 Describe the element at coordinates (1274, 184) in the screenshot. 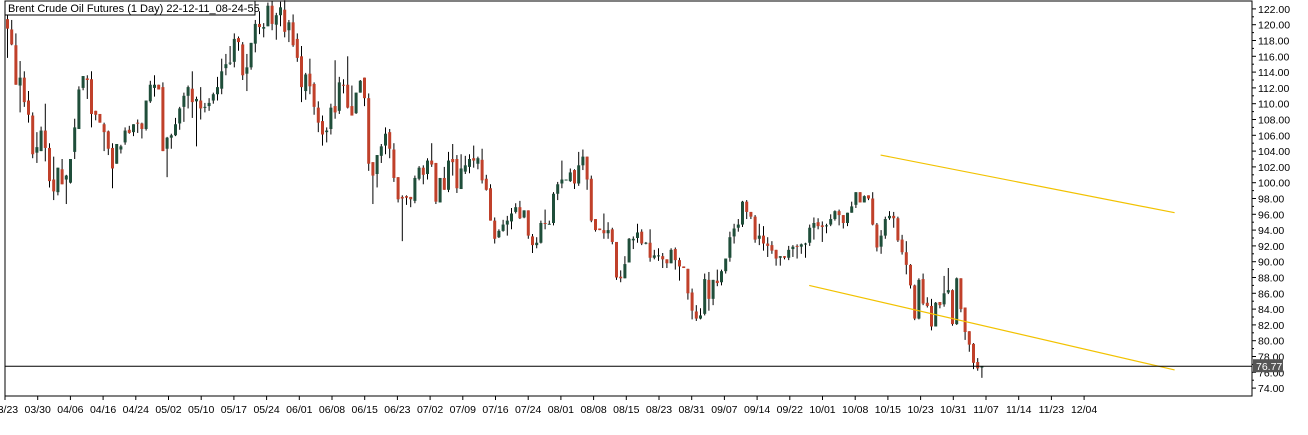

I see `y-tick-label: 100.00` at that location.